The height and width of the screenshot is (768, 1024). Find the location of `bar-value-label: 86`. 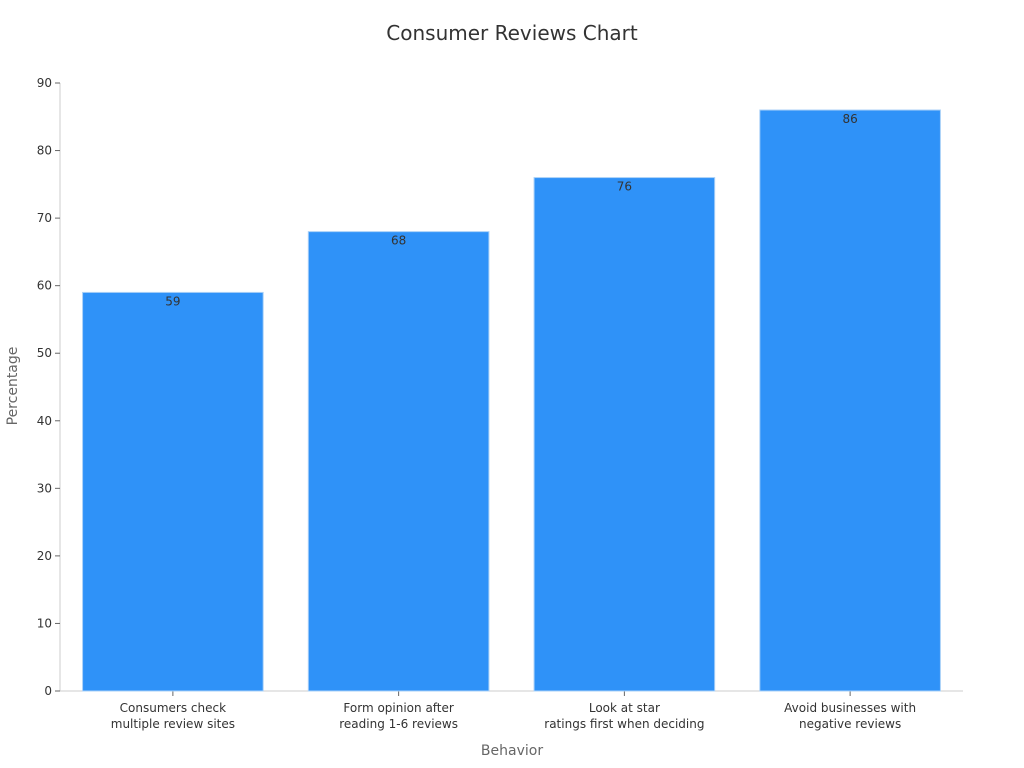

bar-value-label: 86 is located at coordinates (849, 119).